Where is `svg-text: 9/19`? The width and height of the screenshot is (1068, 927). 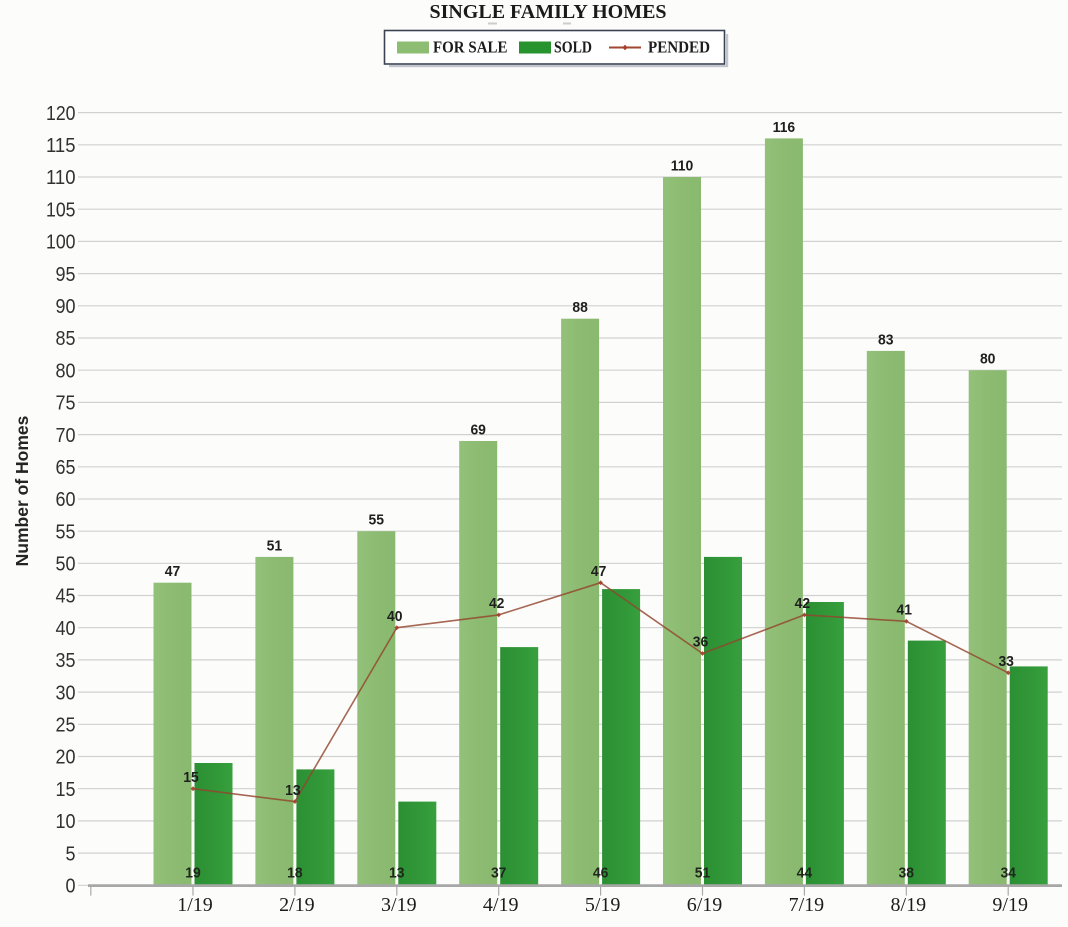 svg-text: 9/19 is located at coordinates (1010, 905).